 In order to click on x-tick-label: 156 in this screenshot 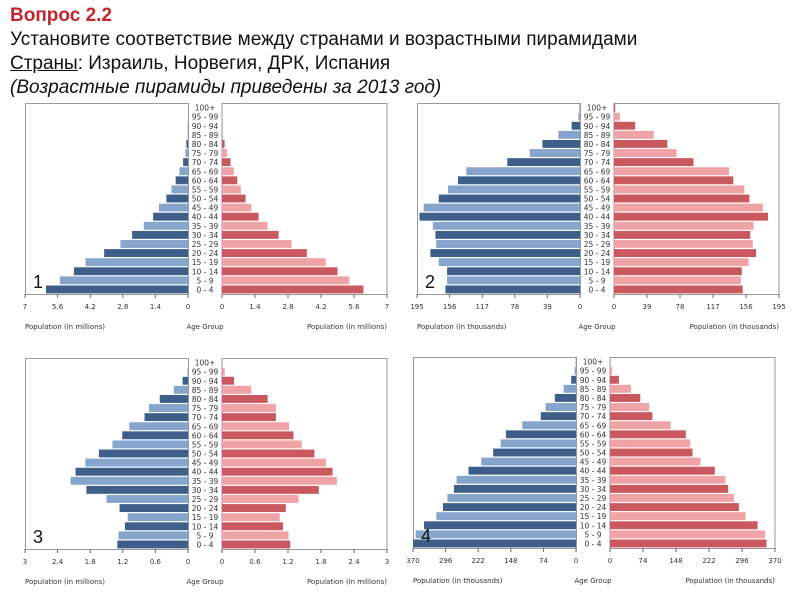, I will do `click(746, 307)`.